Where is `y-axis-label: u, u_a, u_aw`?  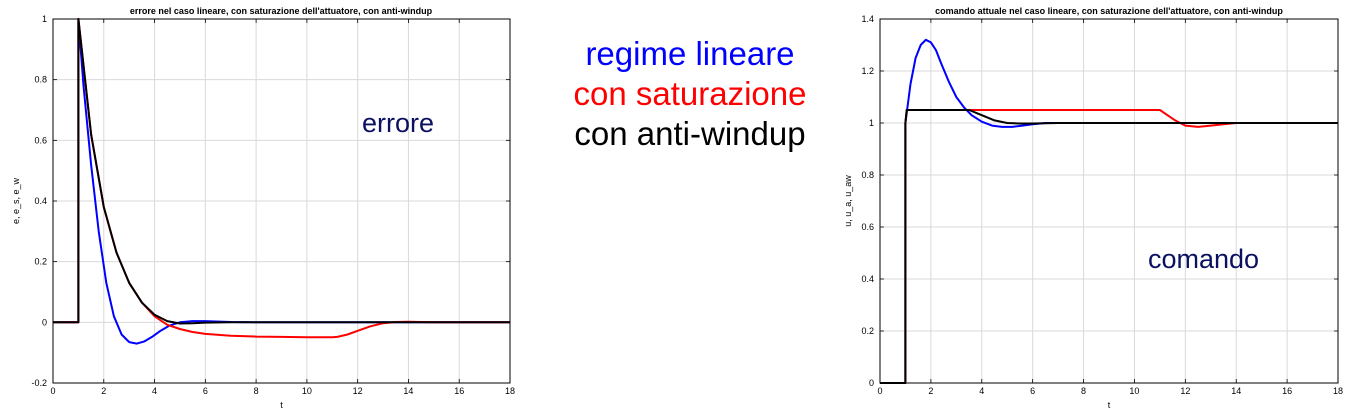 y-axis-label: u, u_a, u_aw is located at coordinates (848, 201).